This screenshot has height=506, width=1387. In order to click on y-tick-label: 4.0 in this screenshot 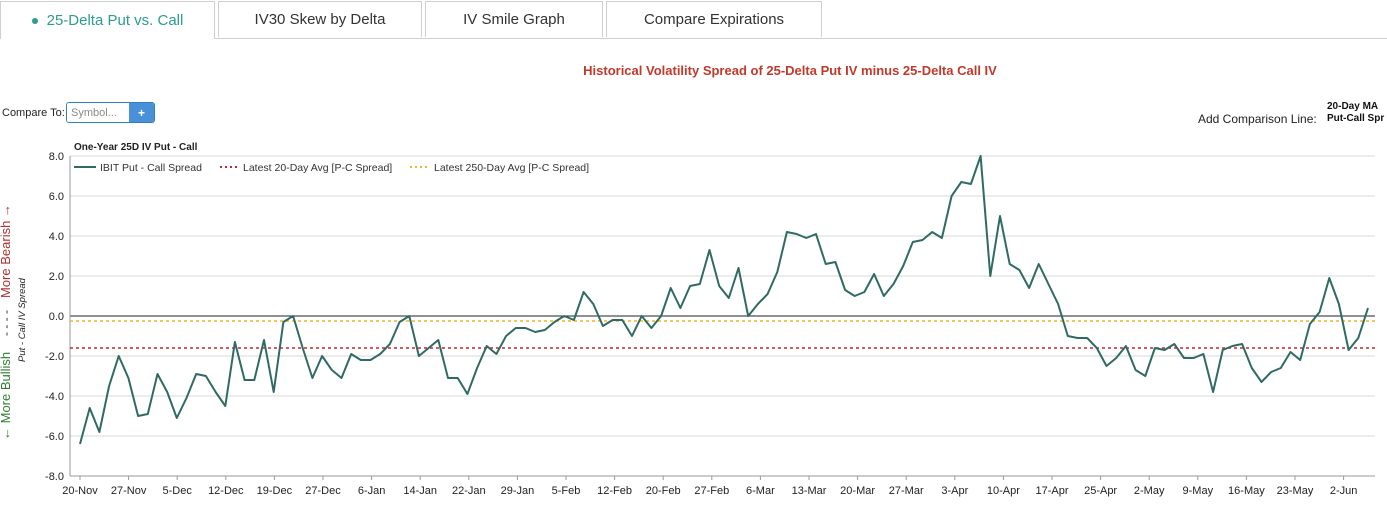, I will do `click(56, 237)`.